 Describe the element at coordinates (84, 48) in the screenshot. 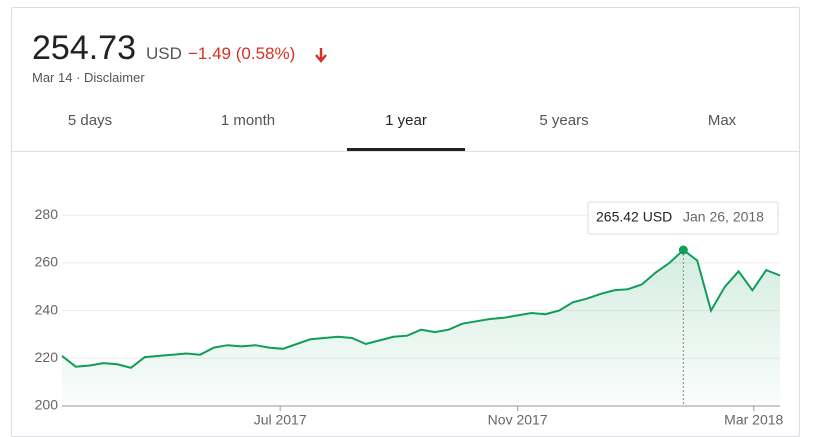

I see `price: 254.73` at that location.